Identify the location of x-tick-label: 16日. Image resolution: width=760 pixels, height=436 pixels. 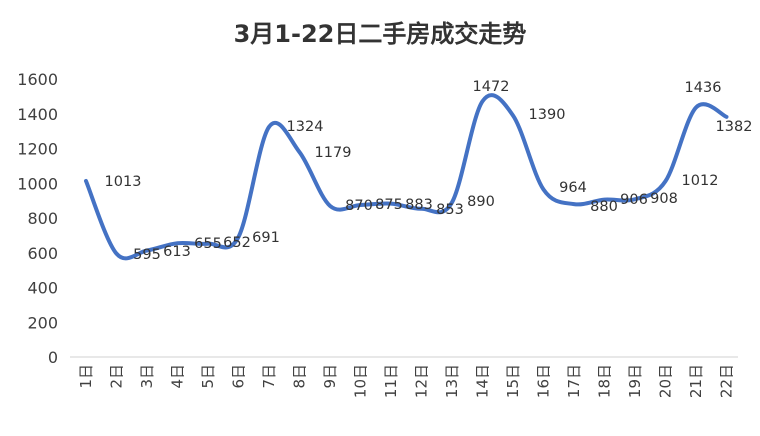
(544, 381).